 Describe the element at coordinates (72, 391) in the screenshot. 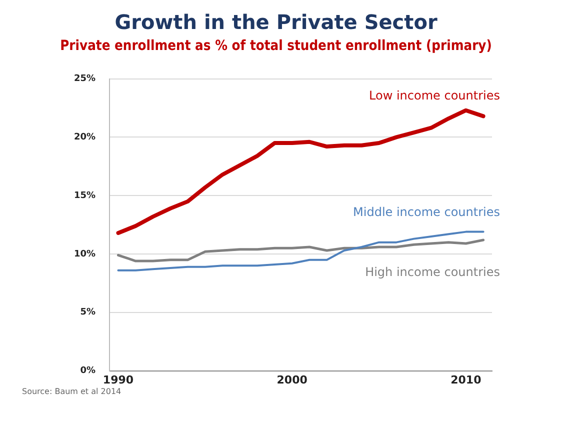

I see `source-note: Source: Baum et al 2014` at that location.